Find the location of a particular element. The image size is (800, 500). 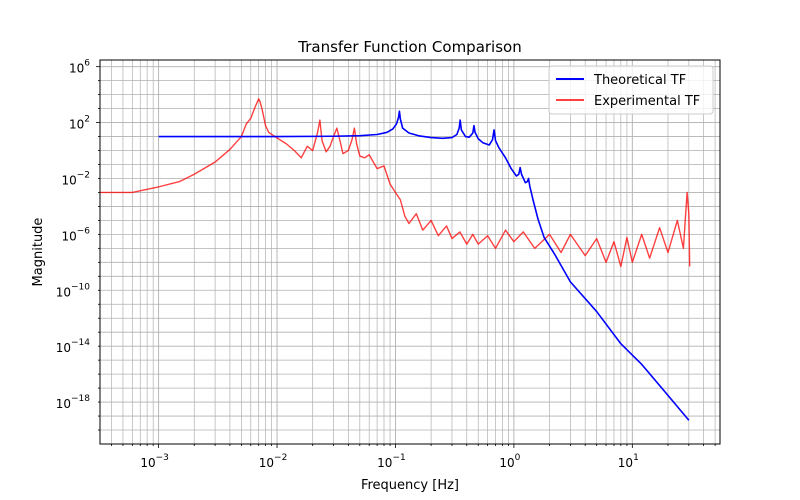

y-tick-label: 10⁻¹⁸ is located at coordinates (73, 402).